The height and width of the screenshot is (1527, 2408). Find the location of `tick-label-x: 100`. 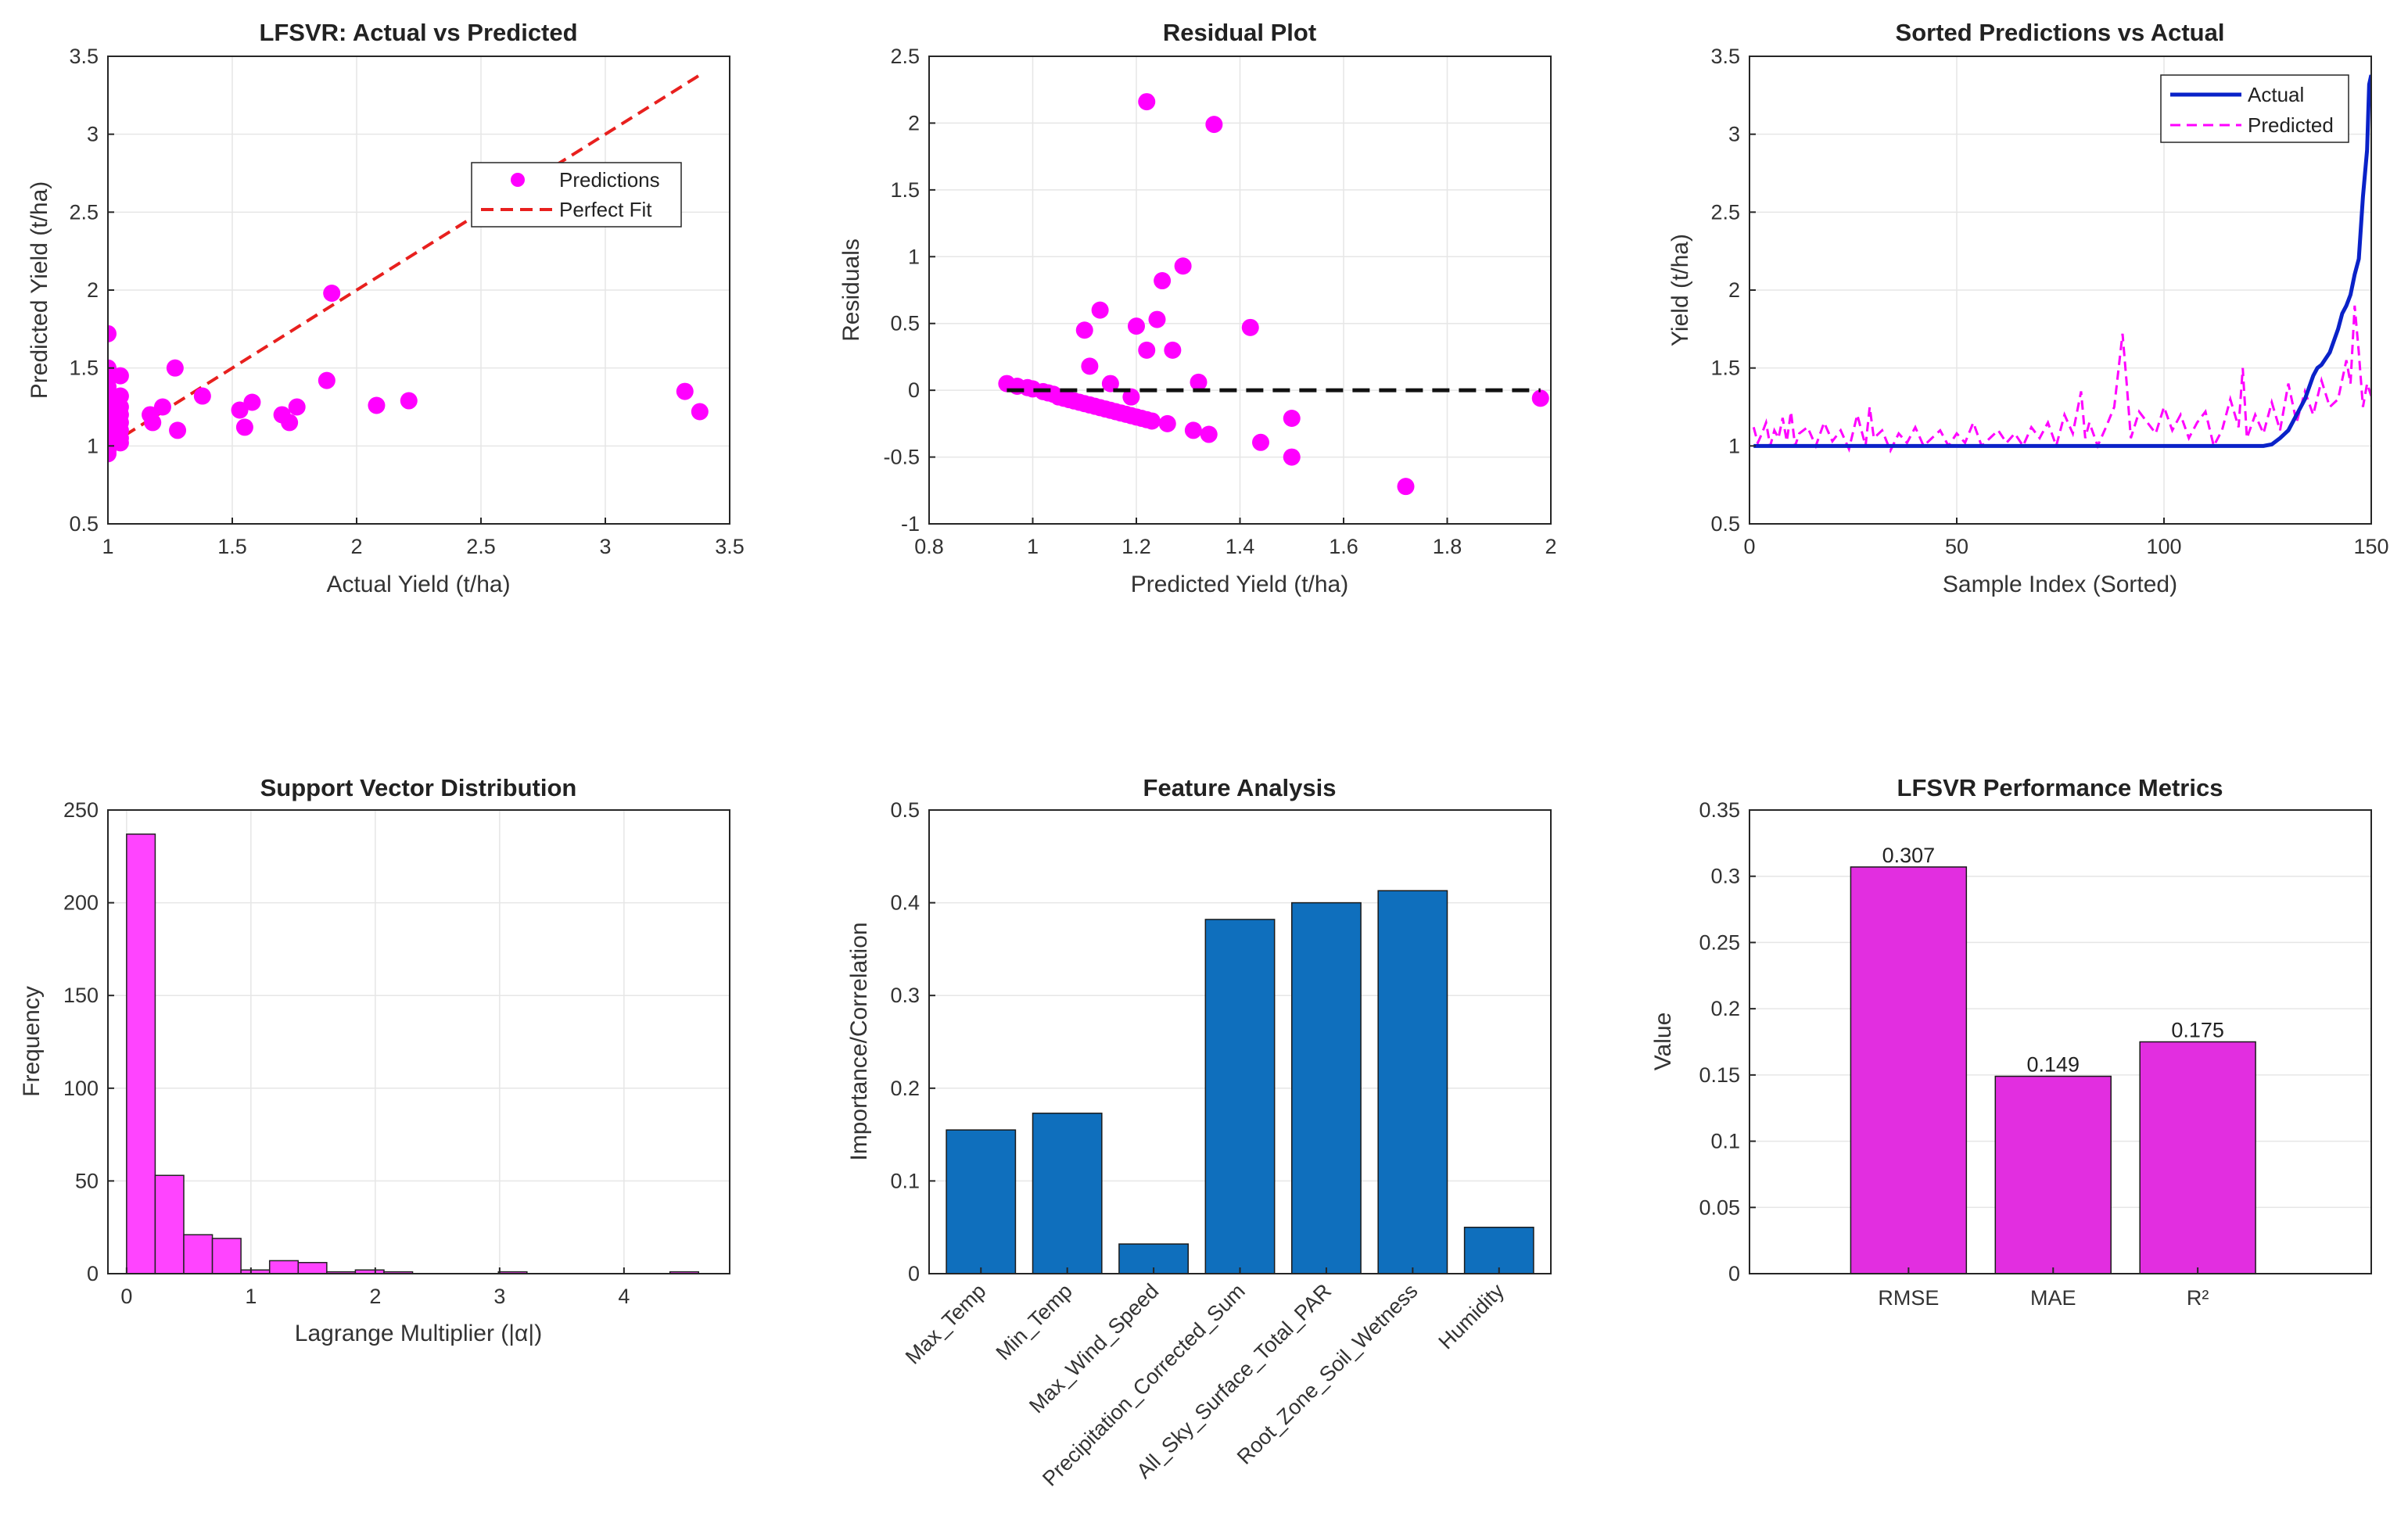

tick-label-x: 100 is located at coordinates (2163, 546).